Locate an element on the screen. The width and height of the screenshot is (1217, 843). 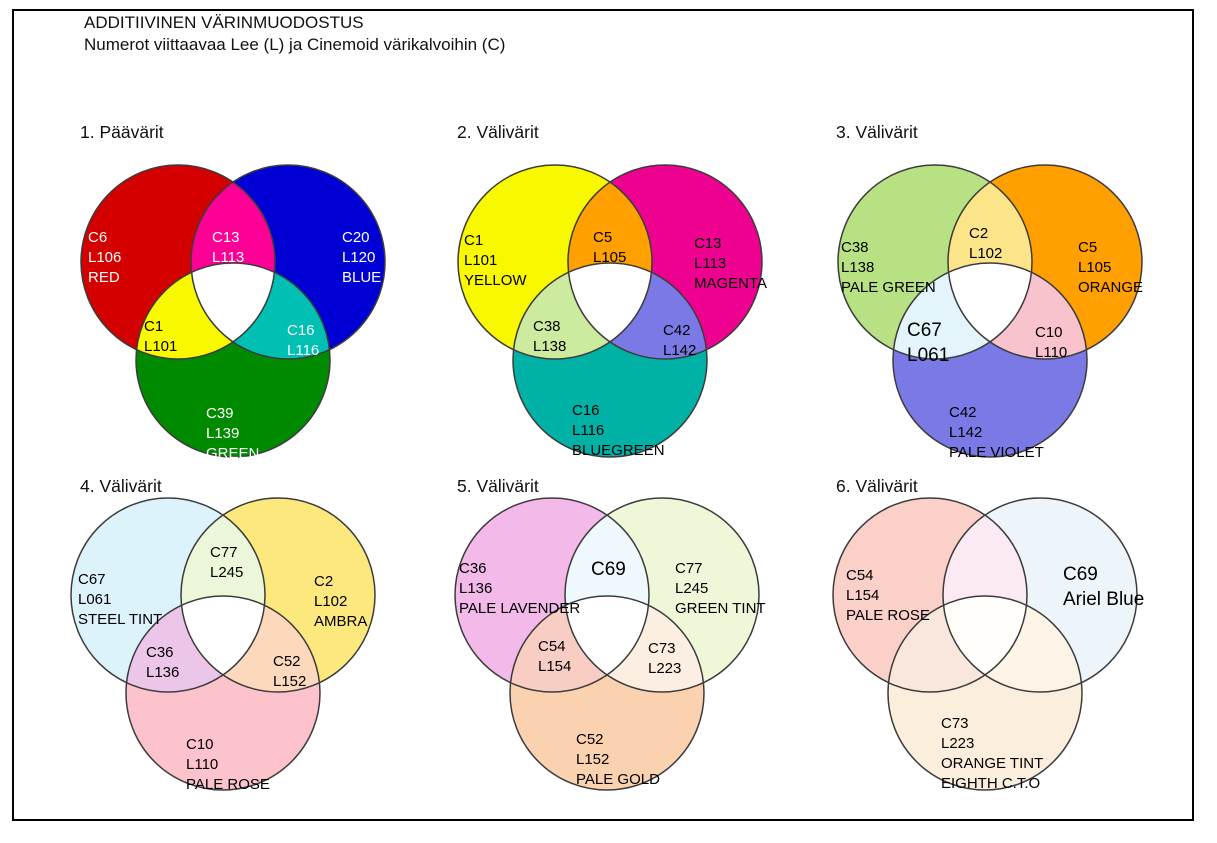
diagram1-overlap-ab-label: C13 L113 is located at coordinates (228, 247).